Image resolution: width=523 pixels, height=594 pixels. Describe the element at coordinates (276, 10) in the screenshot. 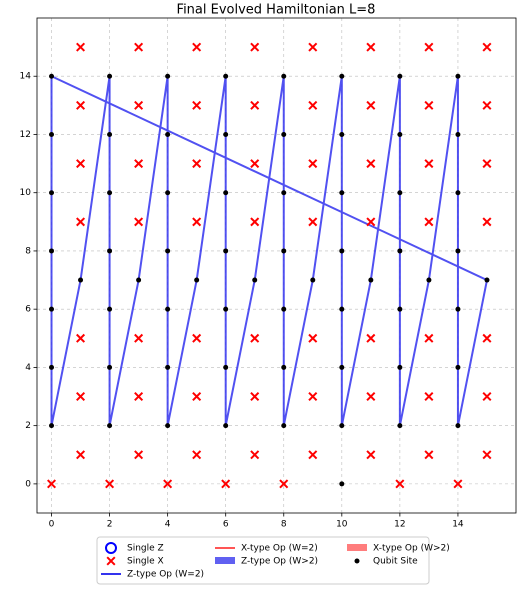

I see `chart-title: Final Evolved Hamiltonian L=8` at that location.